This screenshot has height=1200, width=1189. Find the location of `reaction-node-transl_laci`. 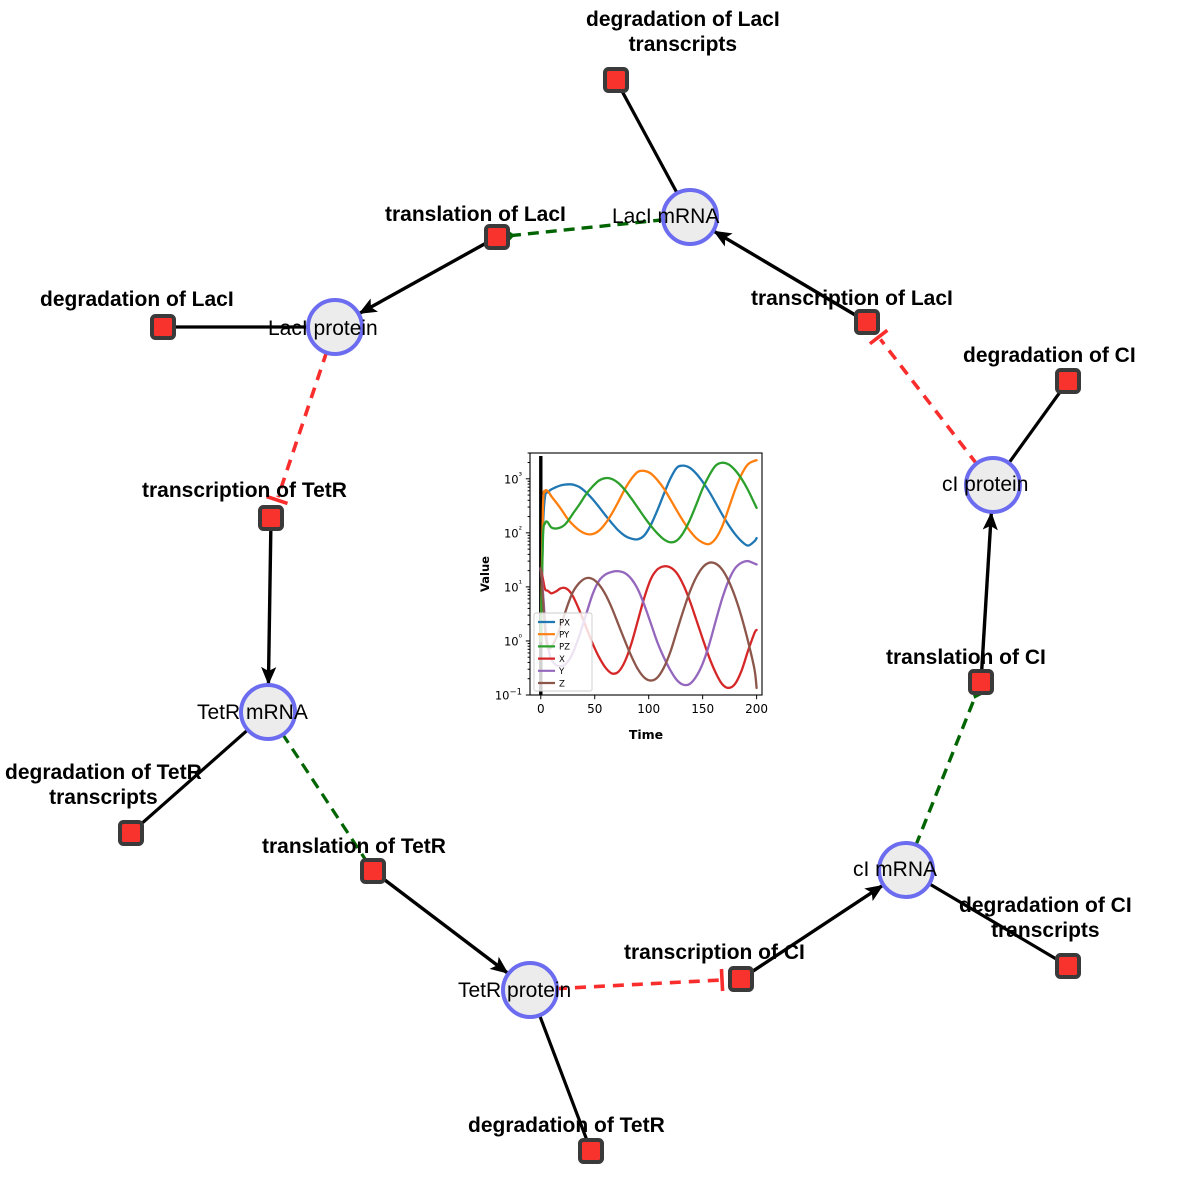

reaction-node-transl_laci is located at coordinates (497, 237).